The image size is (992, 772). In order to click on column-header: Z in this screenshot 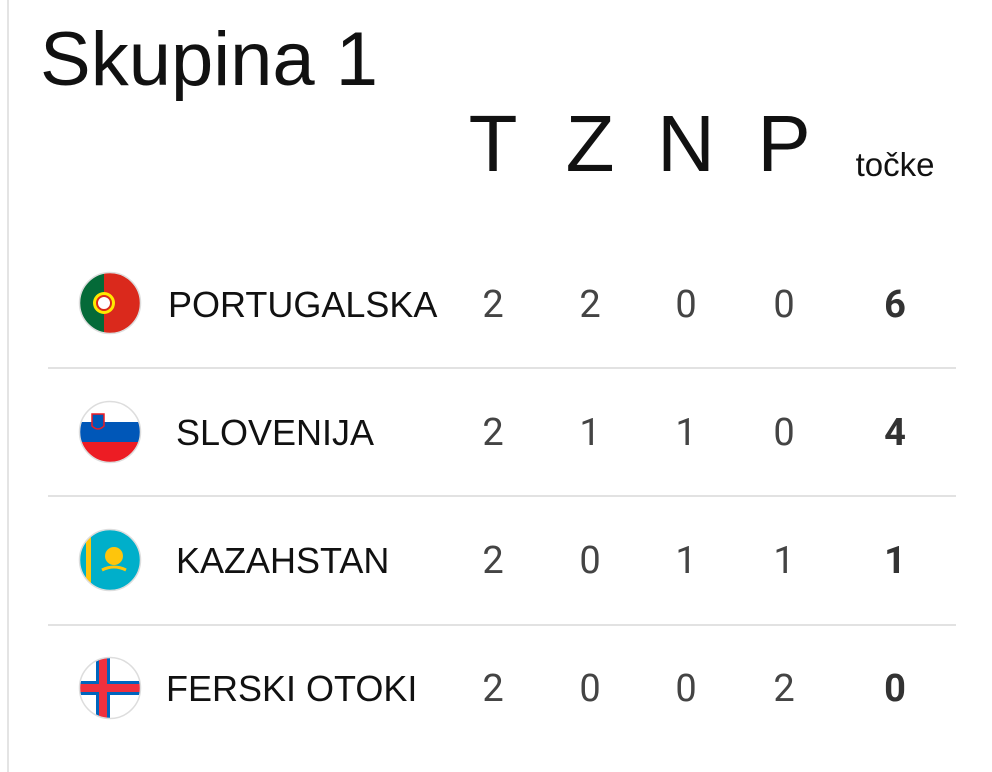, I will do `click(590, 143)`.